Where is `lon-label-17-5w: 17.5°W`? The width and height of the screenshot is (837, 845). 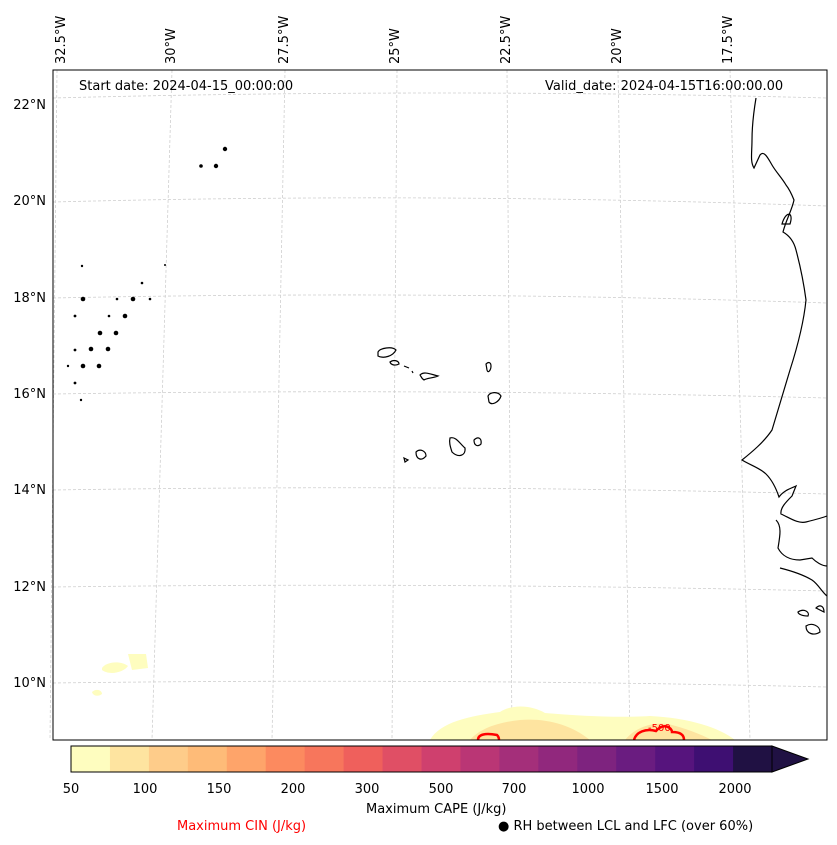 lon-label-17-5w: 17.5°W is located at coordinates (728, 39).